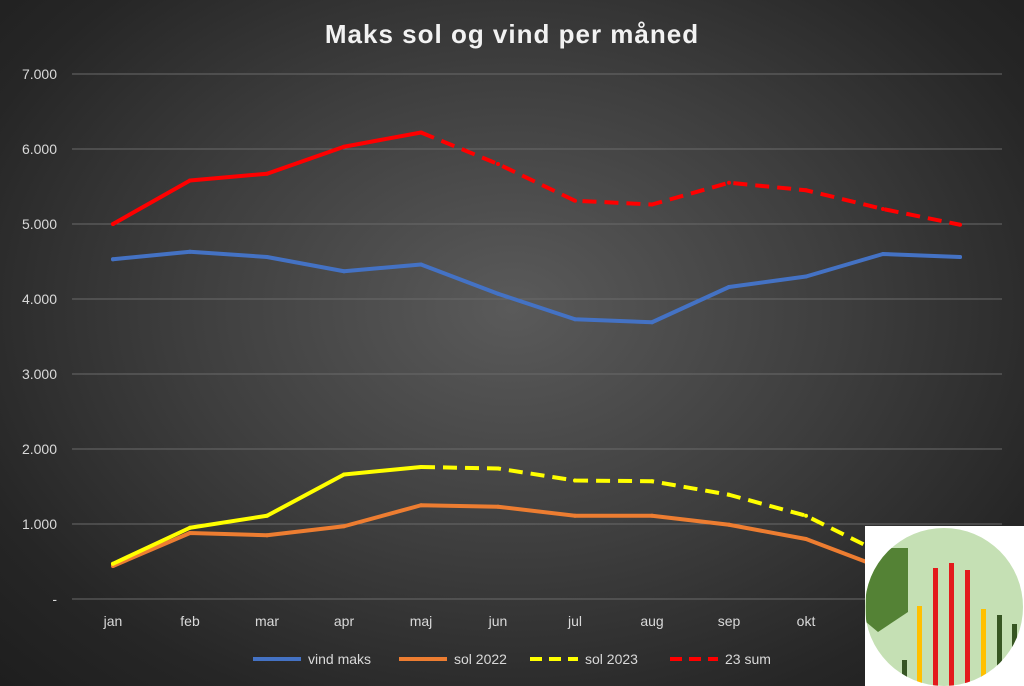  What do you see at coordinates (944, 606) in the screenshot?
I see `solar-wind-logo-icon` at bounding box center [944, 606].